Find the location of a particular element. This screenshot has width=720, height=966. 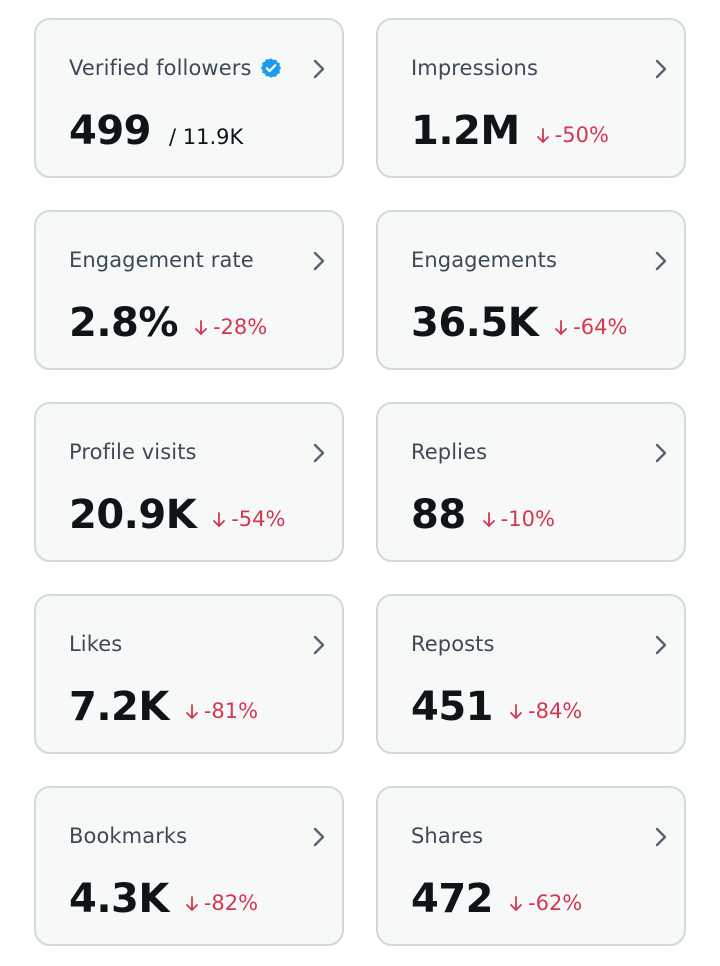

card-label: Shares is located at coordinates (447, 836).